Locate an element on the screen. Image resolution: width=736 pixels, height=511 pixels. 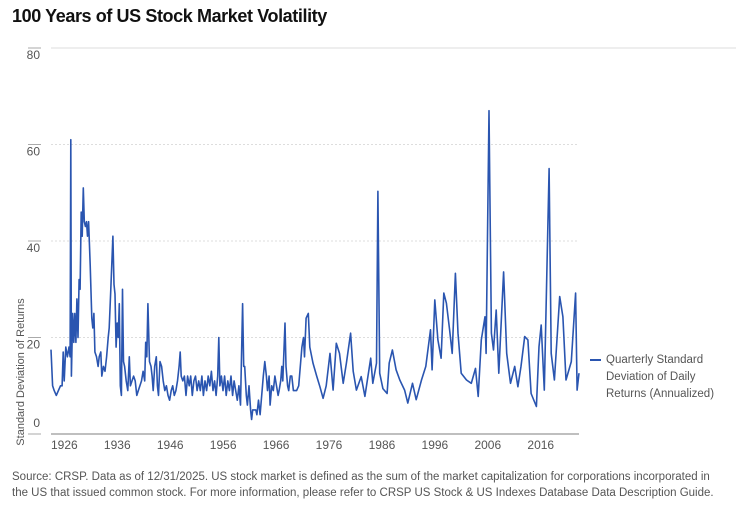
x-tick-label: 1956 is located at coordinates (223, 445).